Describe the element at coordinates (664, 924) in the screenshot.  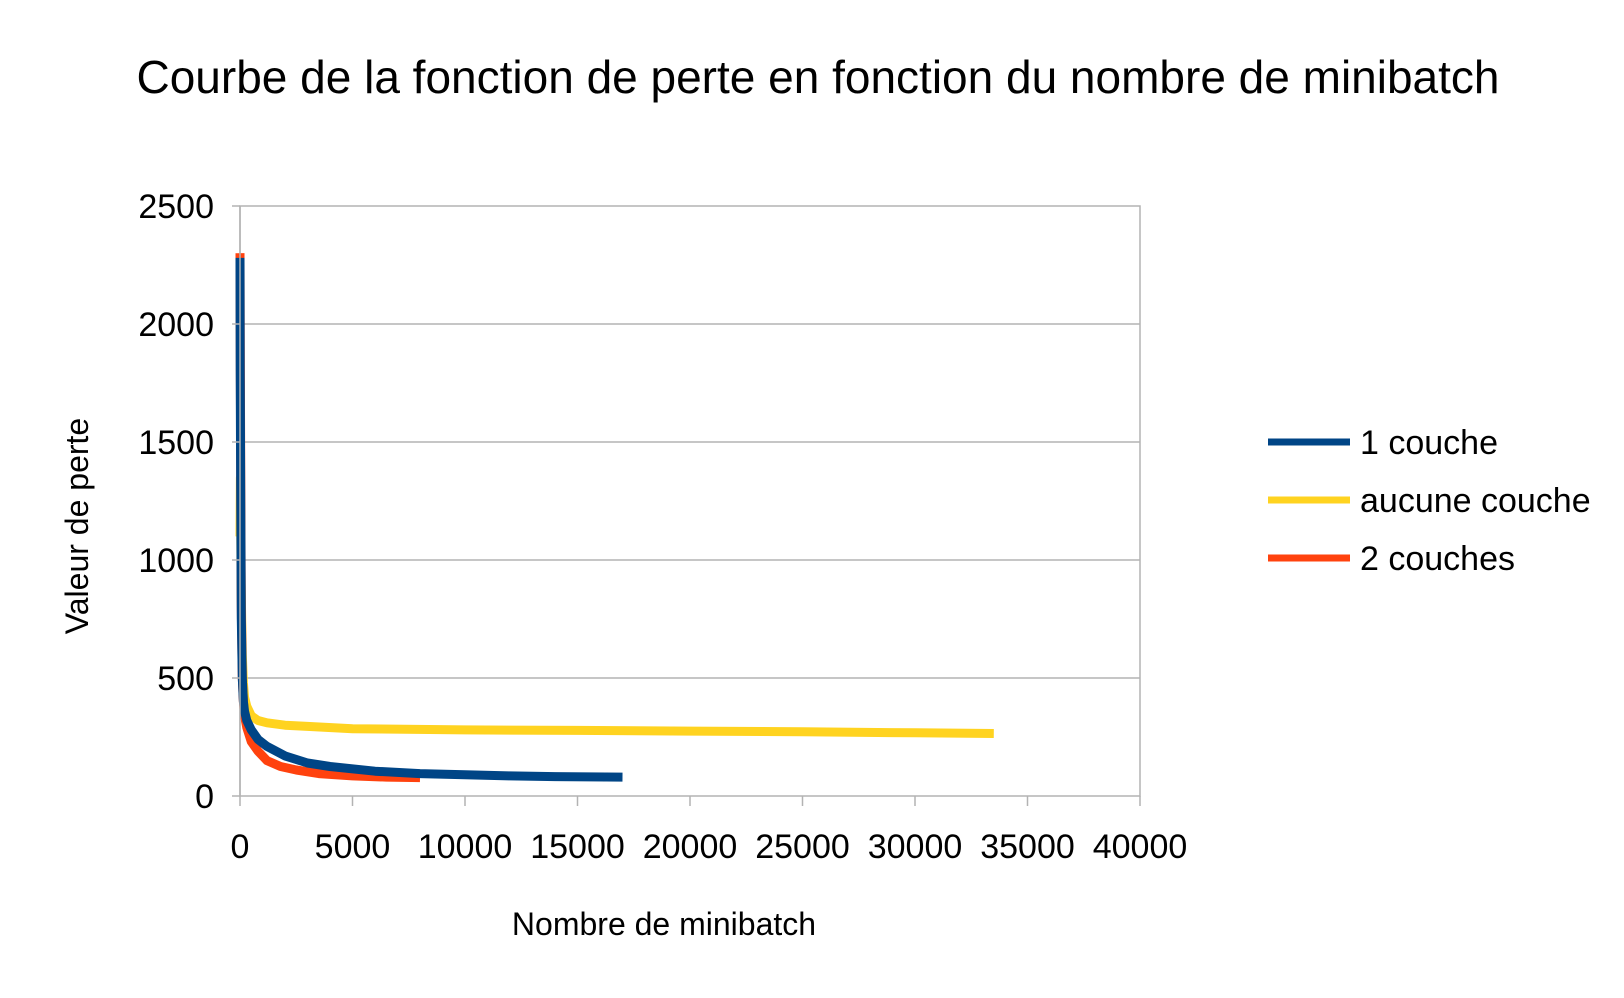
I see `x-axis-label: Nombre de minibatch` at that location.